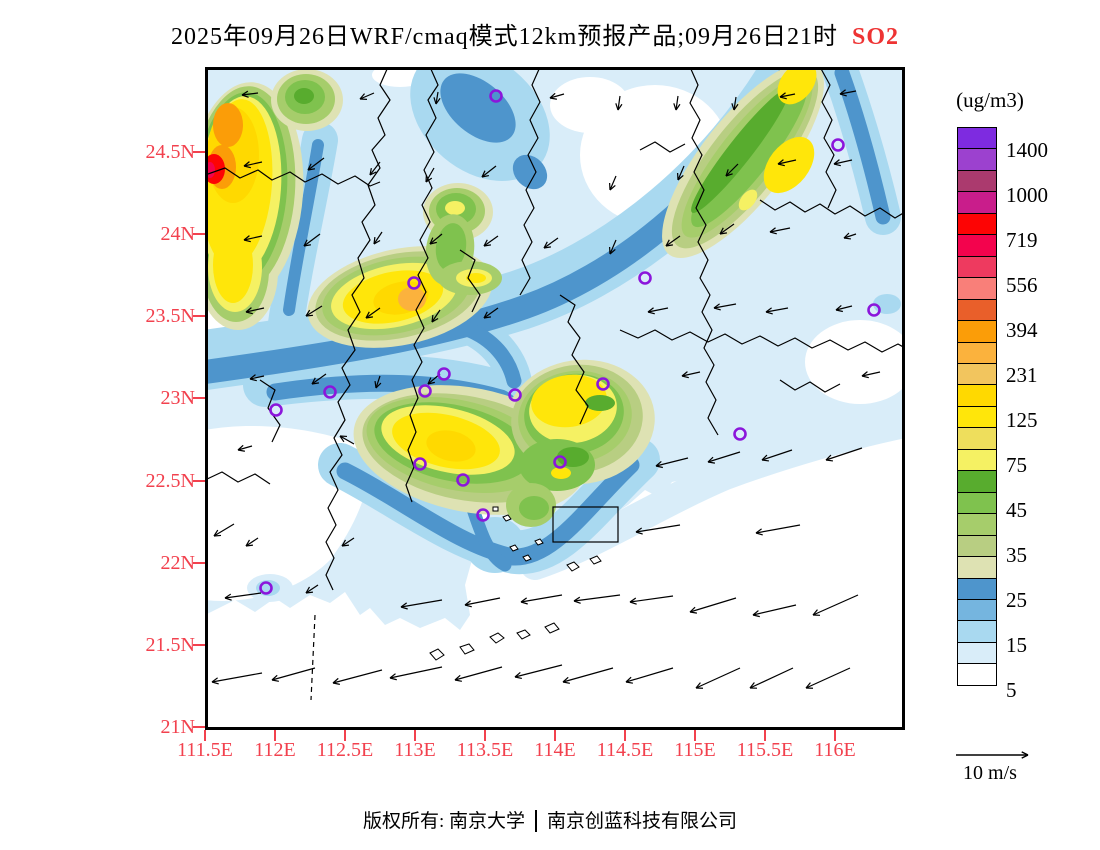  What do you see at coordinates (345, 750) in the screenshot?
I see `lon-tick-label: 112.5E` at bounding box center [345, 750].